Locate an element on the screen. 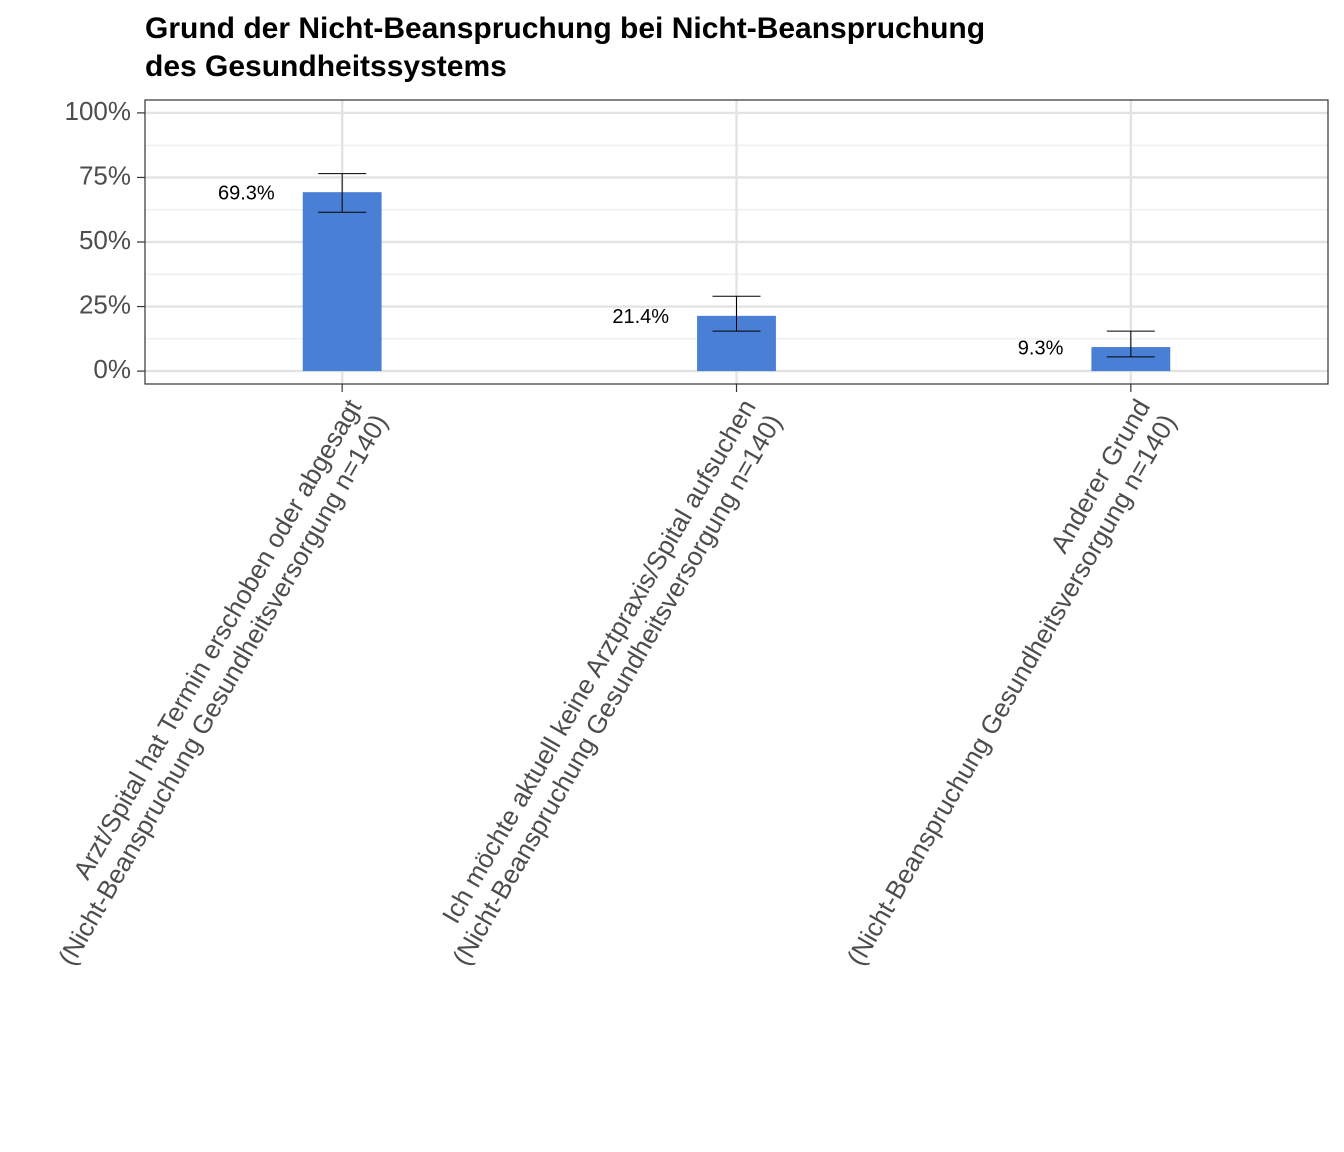 Image resolution: width=1344 pixels, height=1152 pixels. y-tick-label: 100% is located at coordinates (98, 111).